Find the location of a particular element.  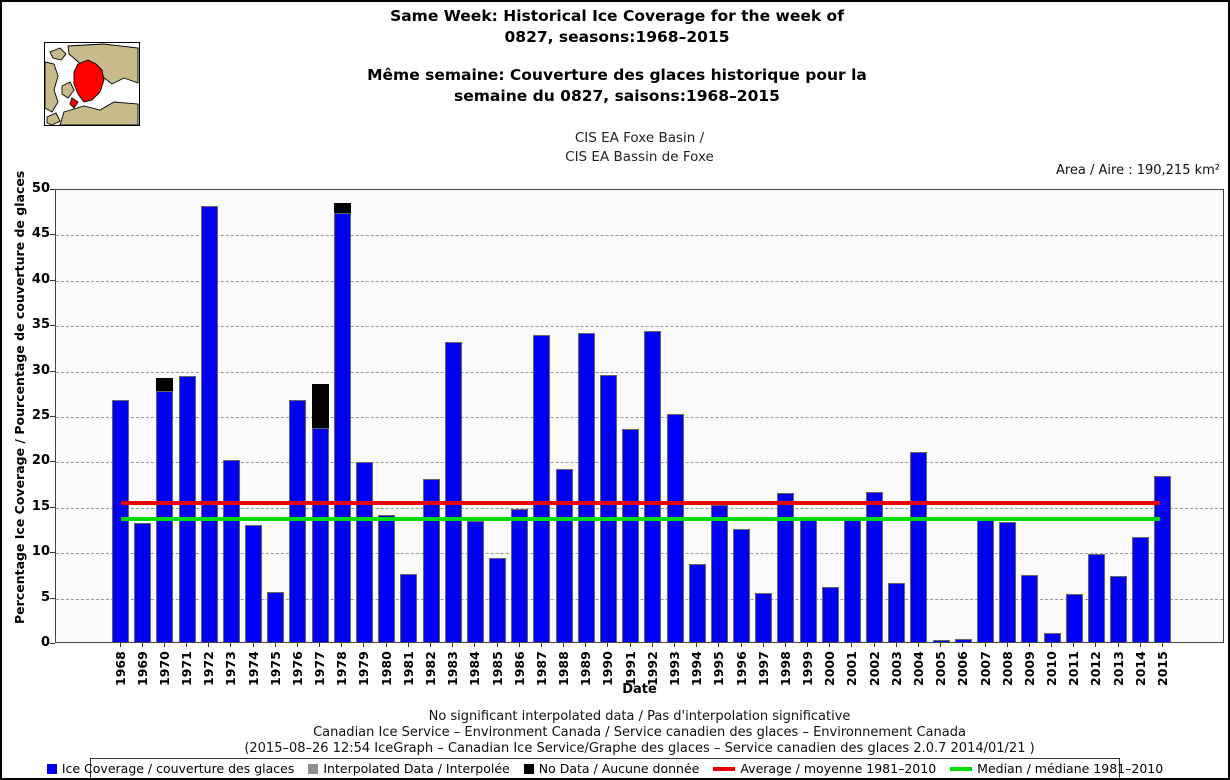

region-map-inset is located at coordinates (92, 84).